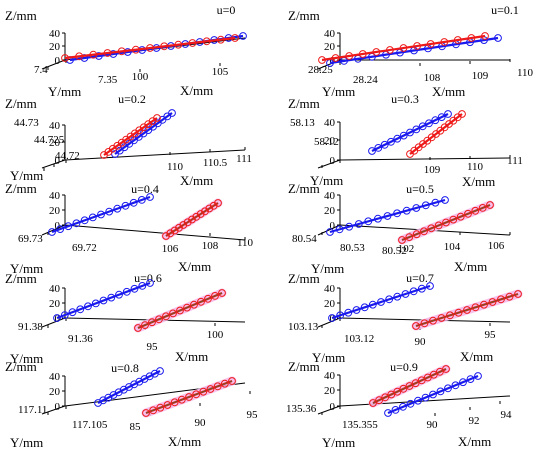 This screenshot has width=550, height=453. I want to click on red-series-core, so click(467, 310).